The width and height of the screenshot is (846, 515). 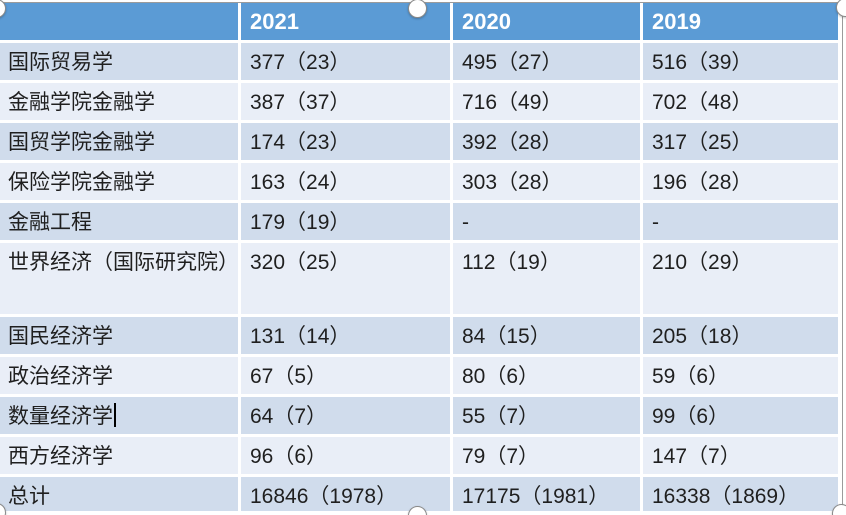 I want to click on value-cell: 495（27）, so click(x=548, y=63).